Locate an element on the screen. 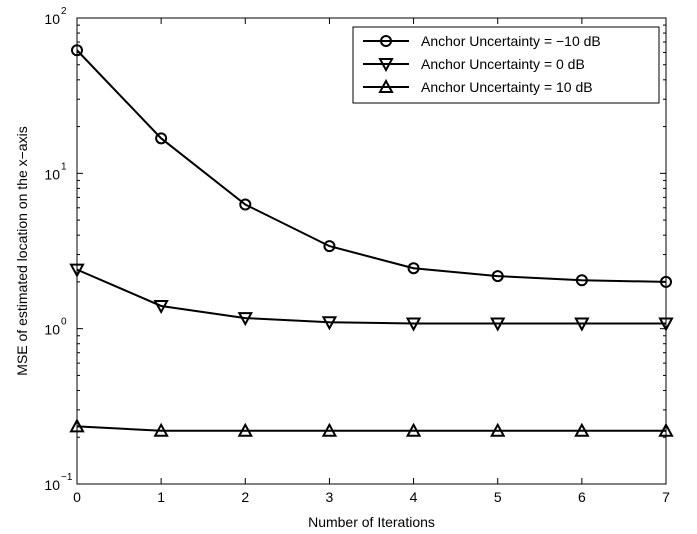  legend-label: Anchor Uncertainty = 0 dB is located at coordinates (503, 64).